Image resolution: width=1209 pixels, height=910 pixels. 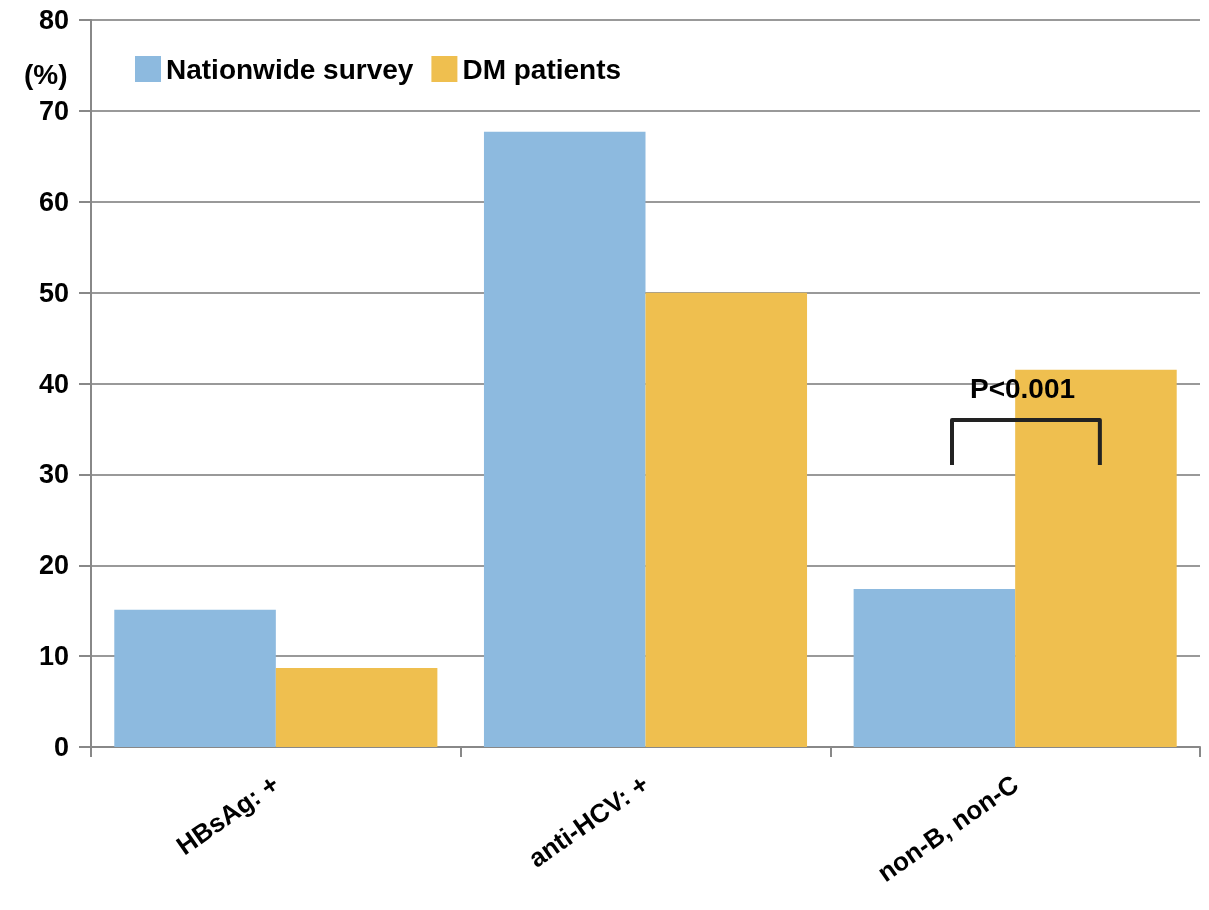 What do you see at coordinates (53, 110) in the screenshot?
I see `y-tick-label: 70` at bounding box center [53, 110].